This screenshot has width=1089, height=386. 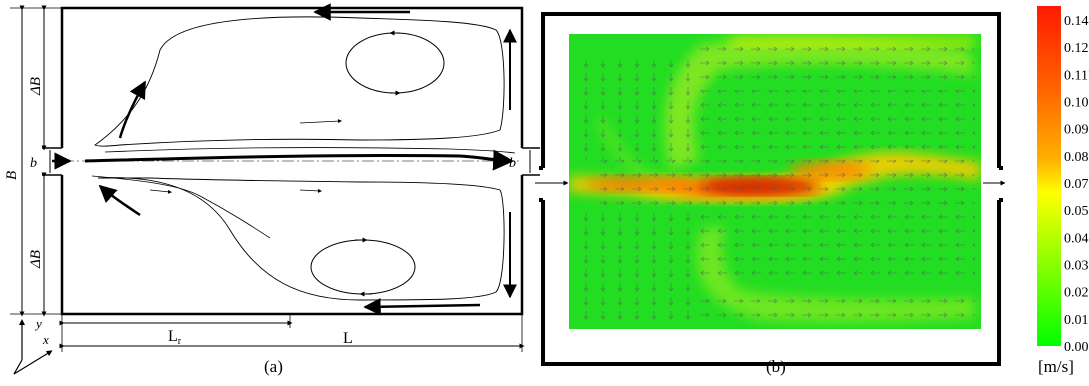 What do you see at coordinates (1076, 48) in the screenshot?
I see `colorbar-tick-label: 0.128` at bounding box center [1076, 48].